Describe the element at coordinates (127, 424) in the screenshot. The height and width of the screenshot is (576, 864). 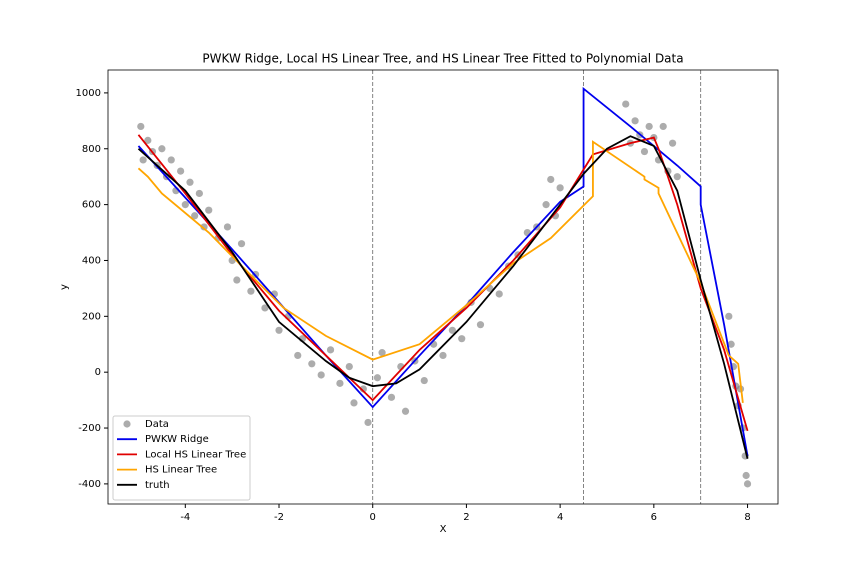
I see `legend-marker` at that location.